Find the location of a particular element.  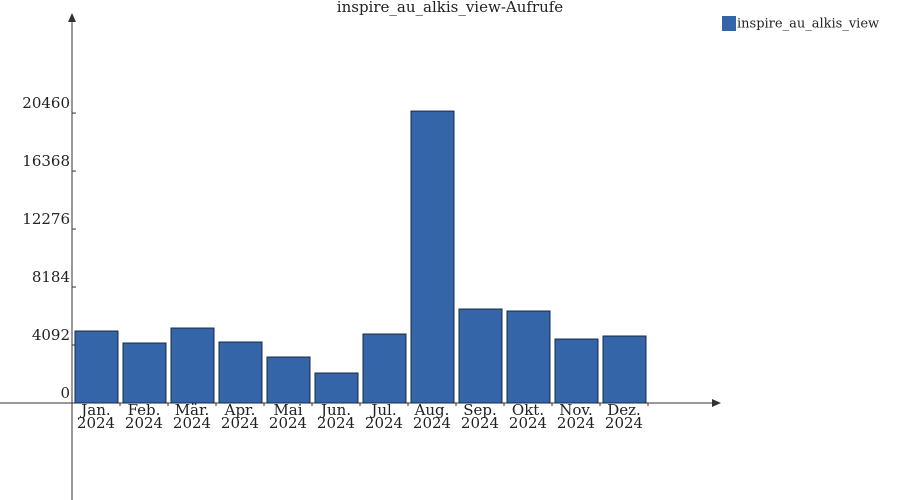

y-tick-label: 0 is located at coordinates (65, 393).